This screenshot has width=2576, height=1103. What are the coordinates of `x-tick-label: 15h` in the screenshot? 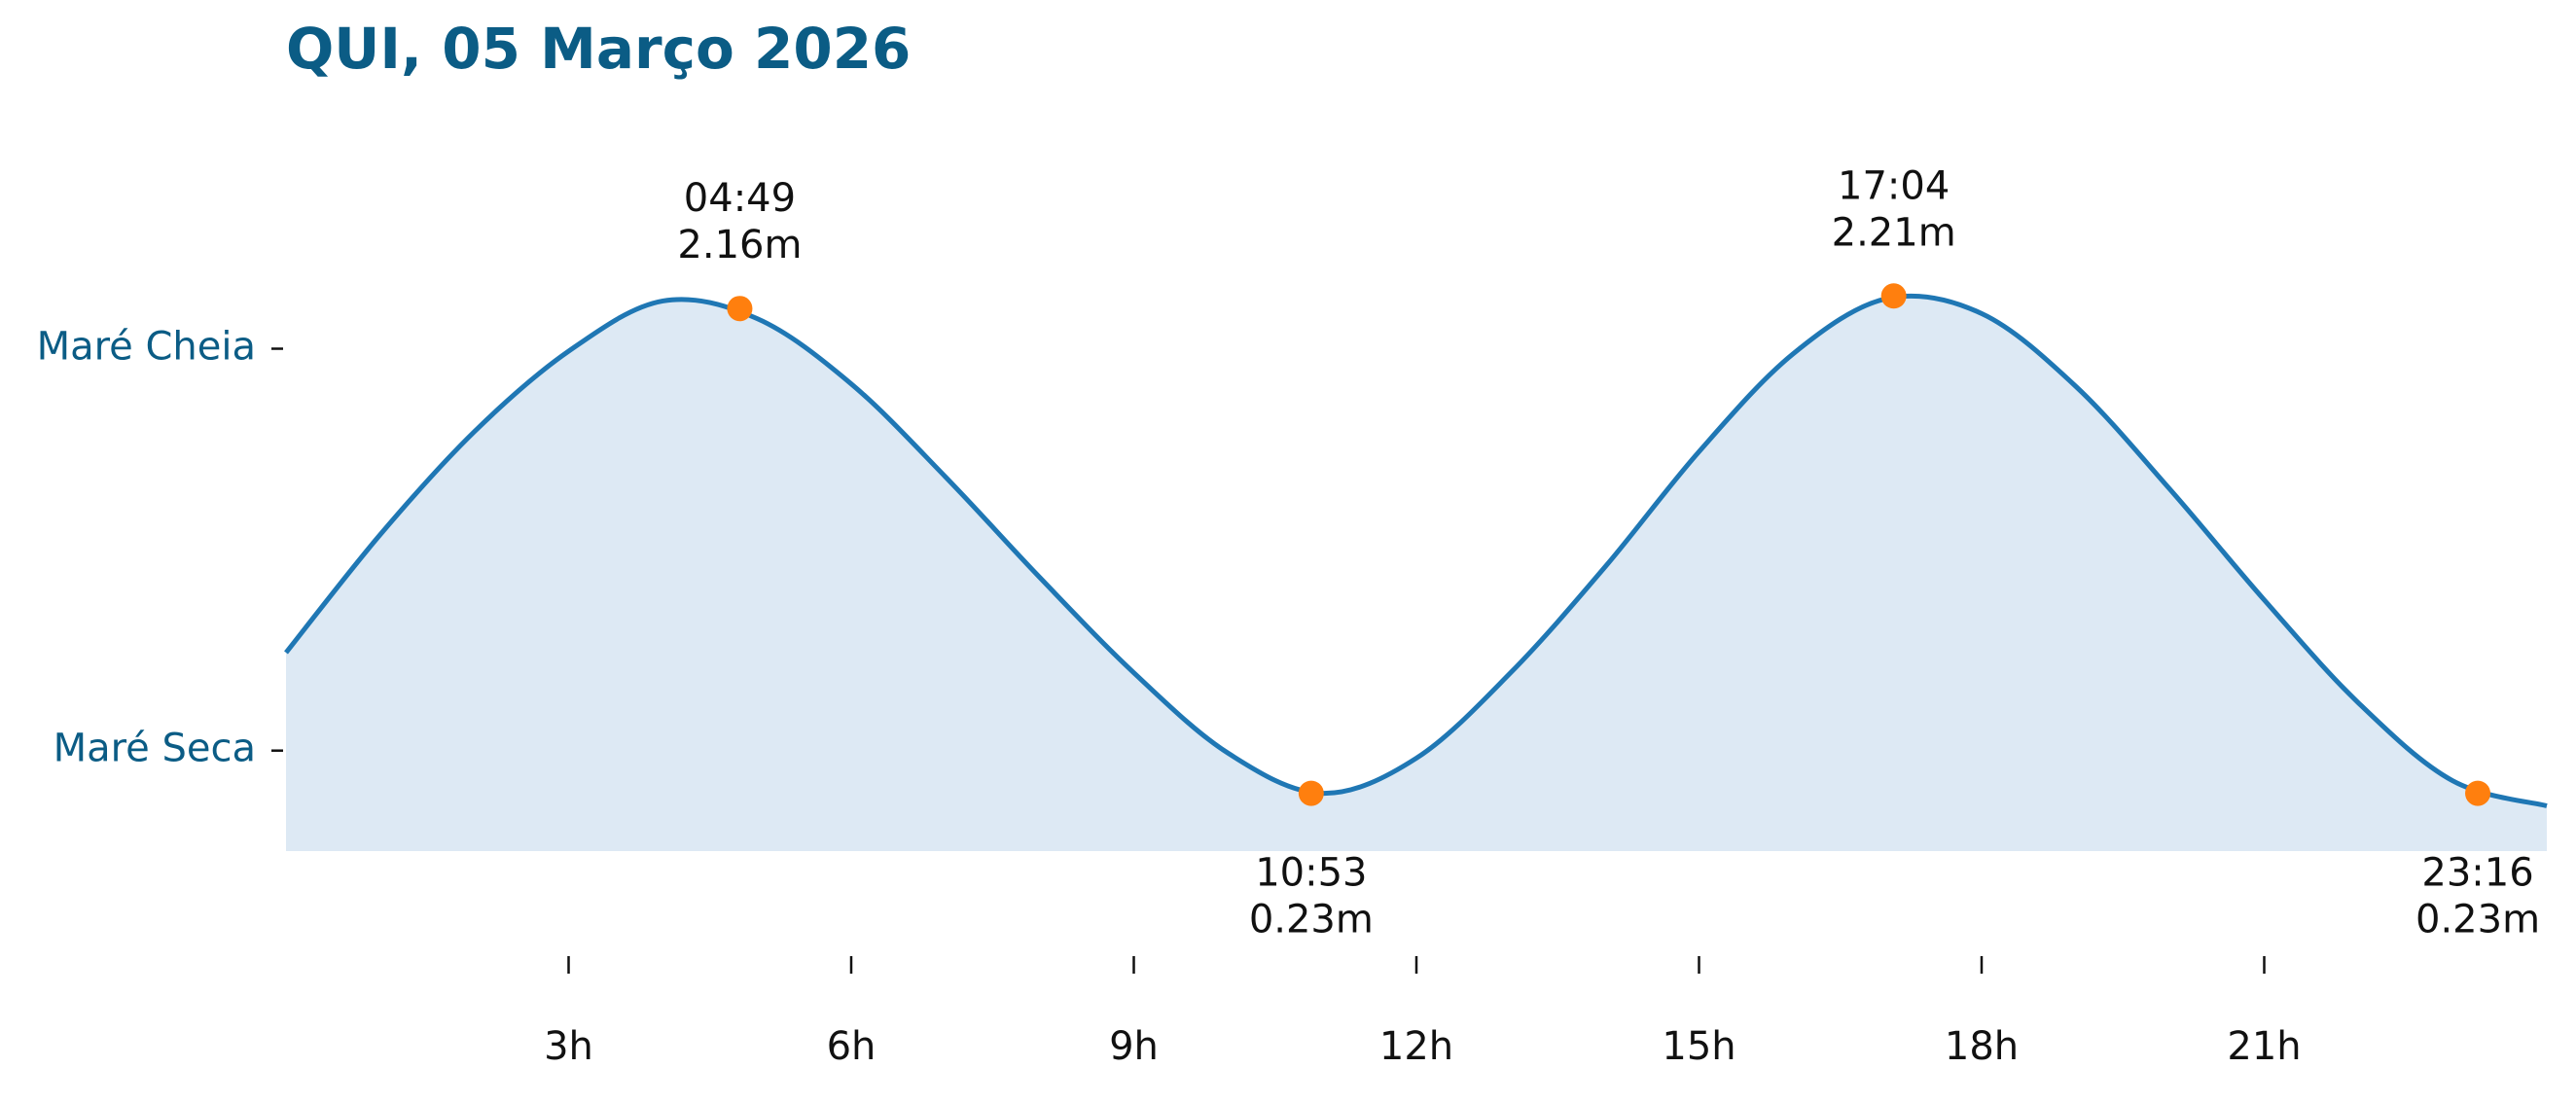 It's located at (1698, 1046).